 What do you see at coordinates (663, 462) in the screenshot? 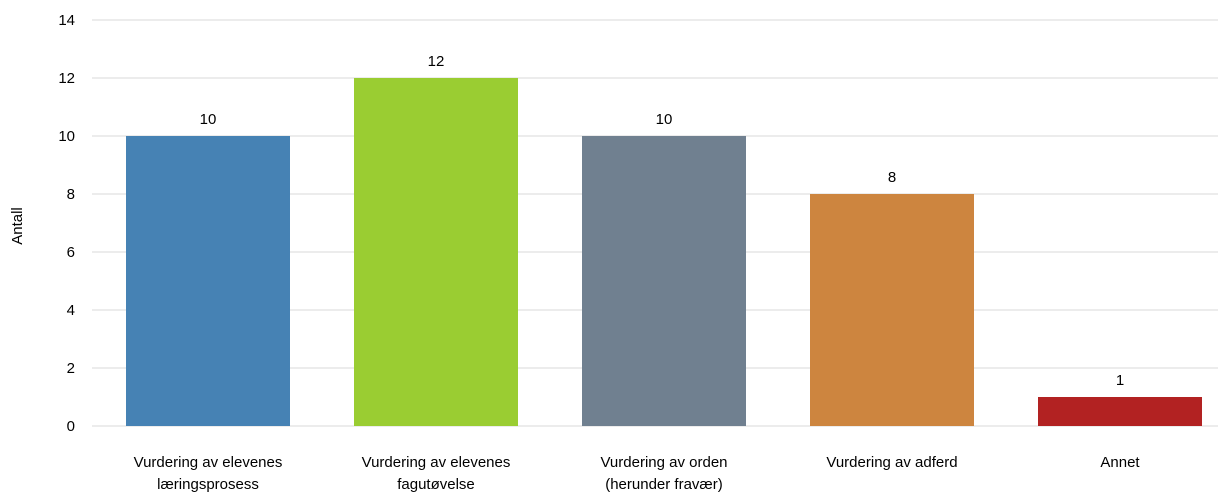
I see `category-label-line: Vurdering av orden` at bounding box center [663, 462].